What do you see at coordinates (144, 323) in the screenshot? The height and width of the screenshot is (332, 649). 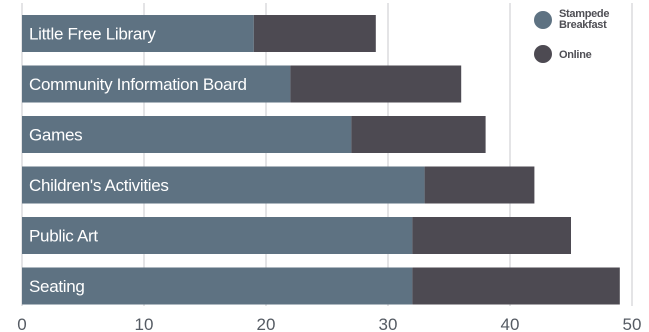 I see `x-tick-label: 10` at bounding box center [144, 323].